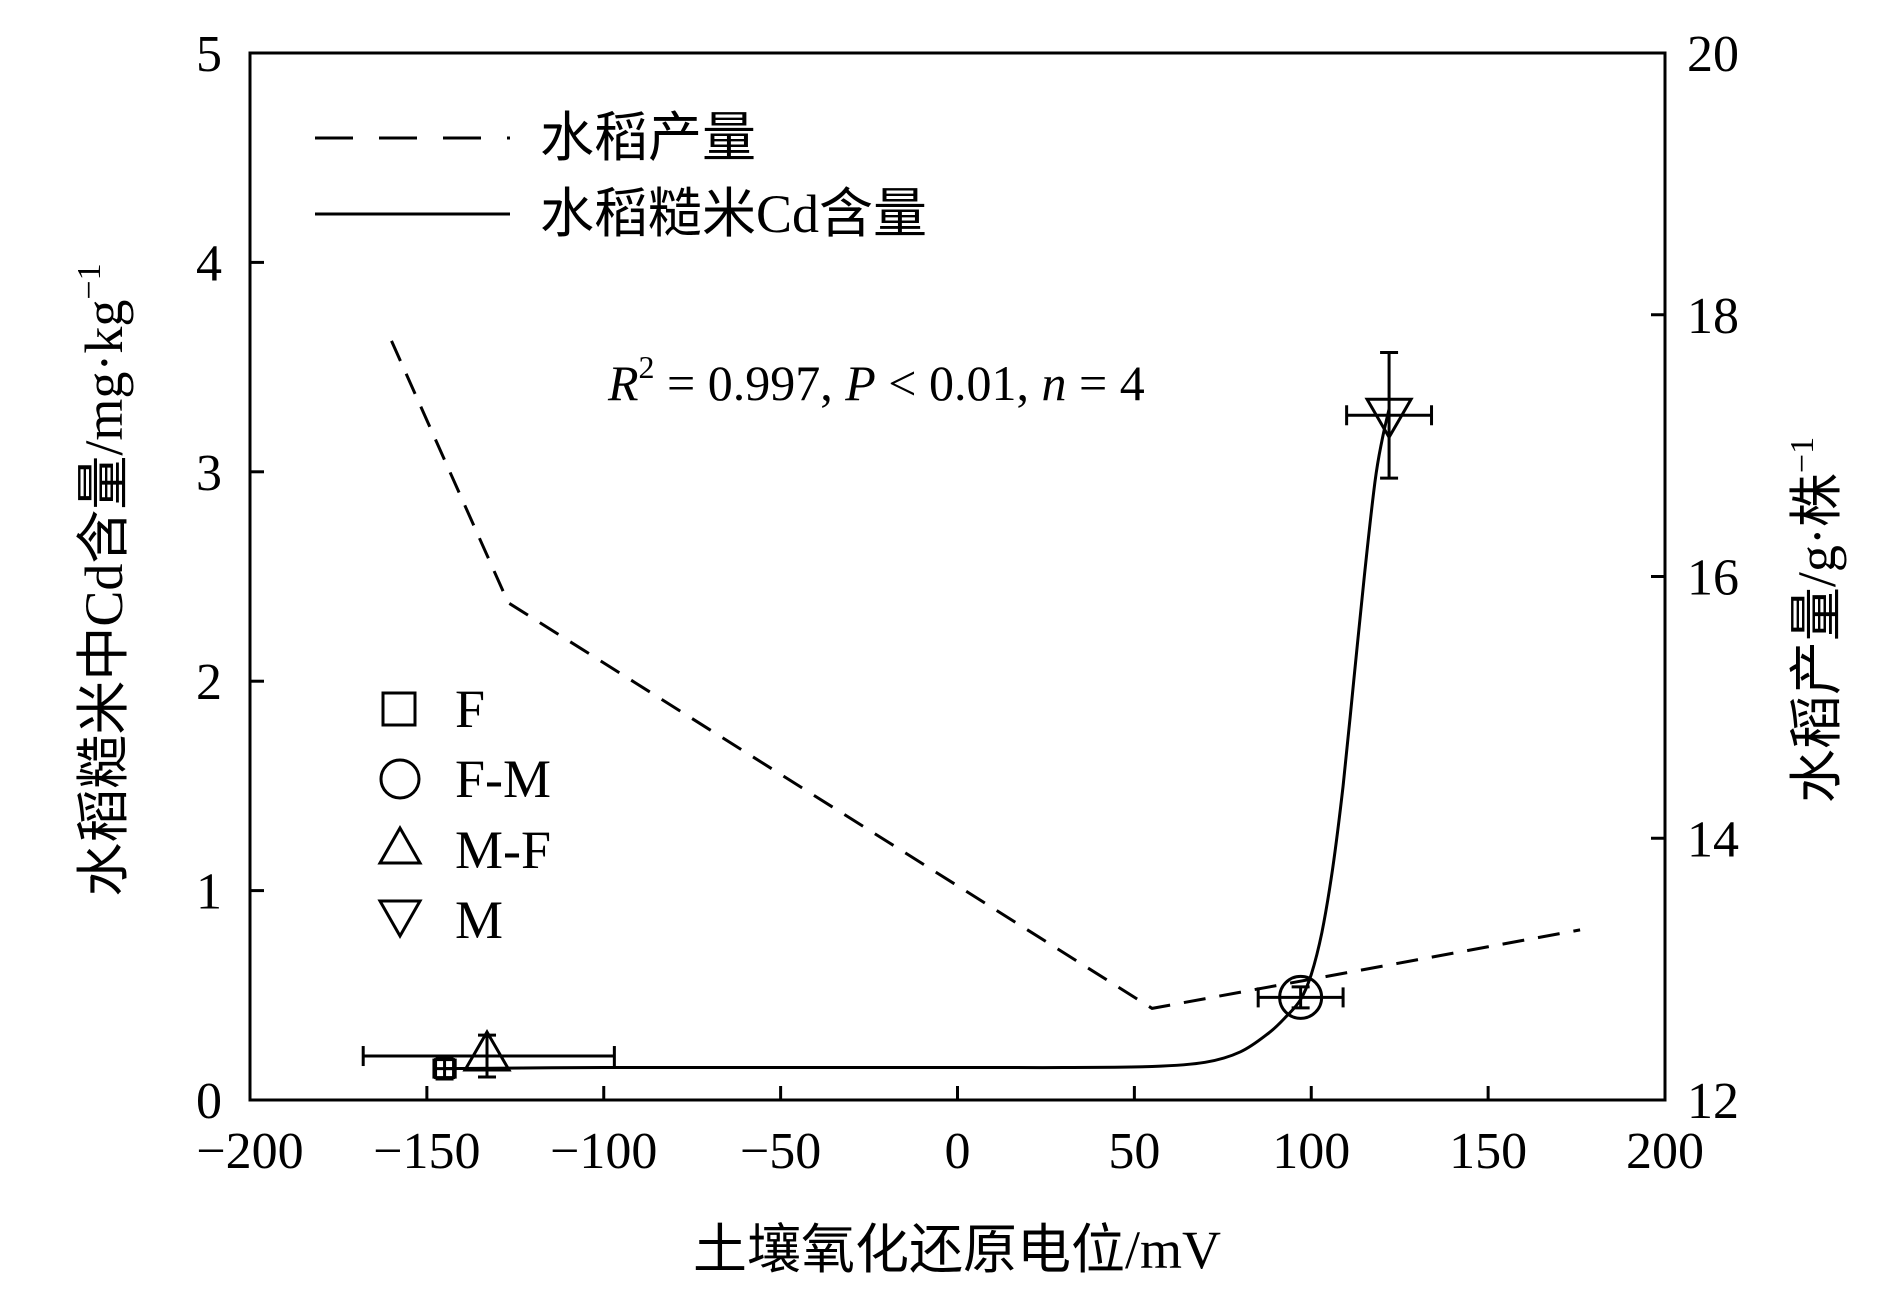 The width and height of the screenshot is (1890, 1299). I want to click on marker-triangle-down-m, so click(1389, 419).